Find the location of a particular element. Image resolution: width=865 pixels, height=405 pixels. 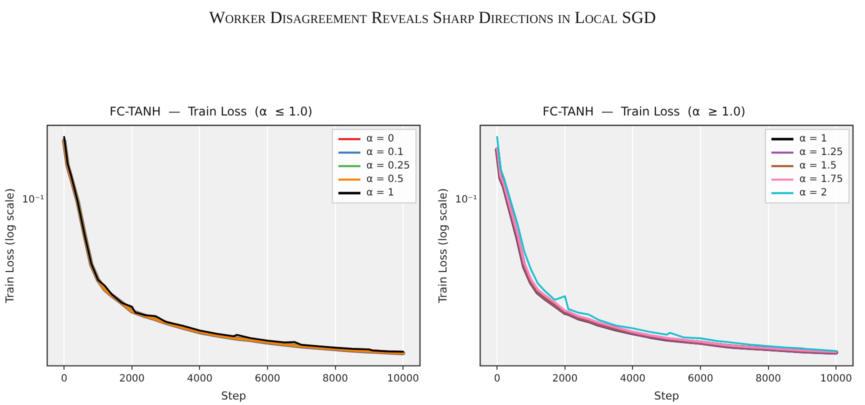

legend-label: α = 1.25 is located at coordinates (821, 152).